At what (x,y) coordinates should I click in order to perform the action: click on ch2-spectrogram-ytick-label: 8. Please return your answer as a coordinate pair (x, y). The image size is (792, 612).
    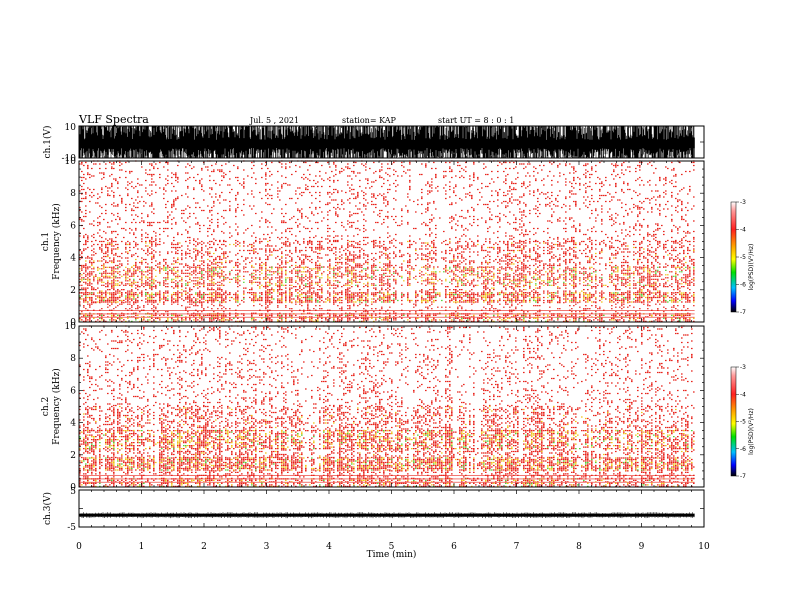
    Looking at the image, I should click on (73, 359).